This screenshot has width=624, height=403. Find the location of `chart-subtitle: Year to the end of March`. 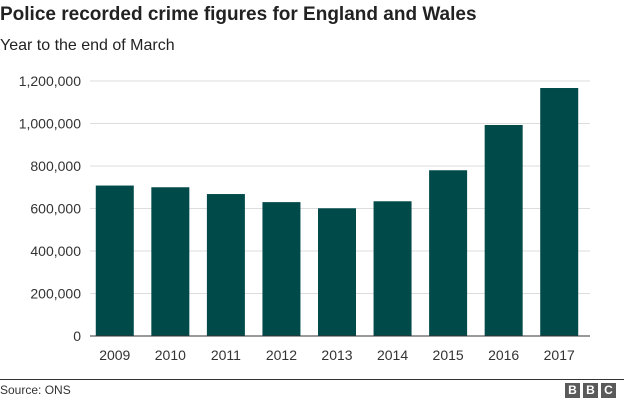

chart-subtitle: Year to the end of March is located at coordinates (87, 45).